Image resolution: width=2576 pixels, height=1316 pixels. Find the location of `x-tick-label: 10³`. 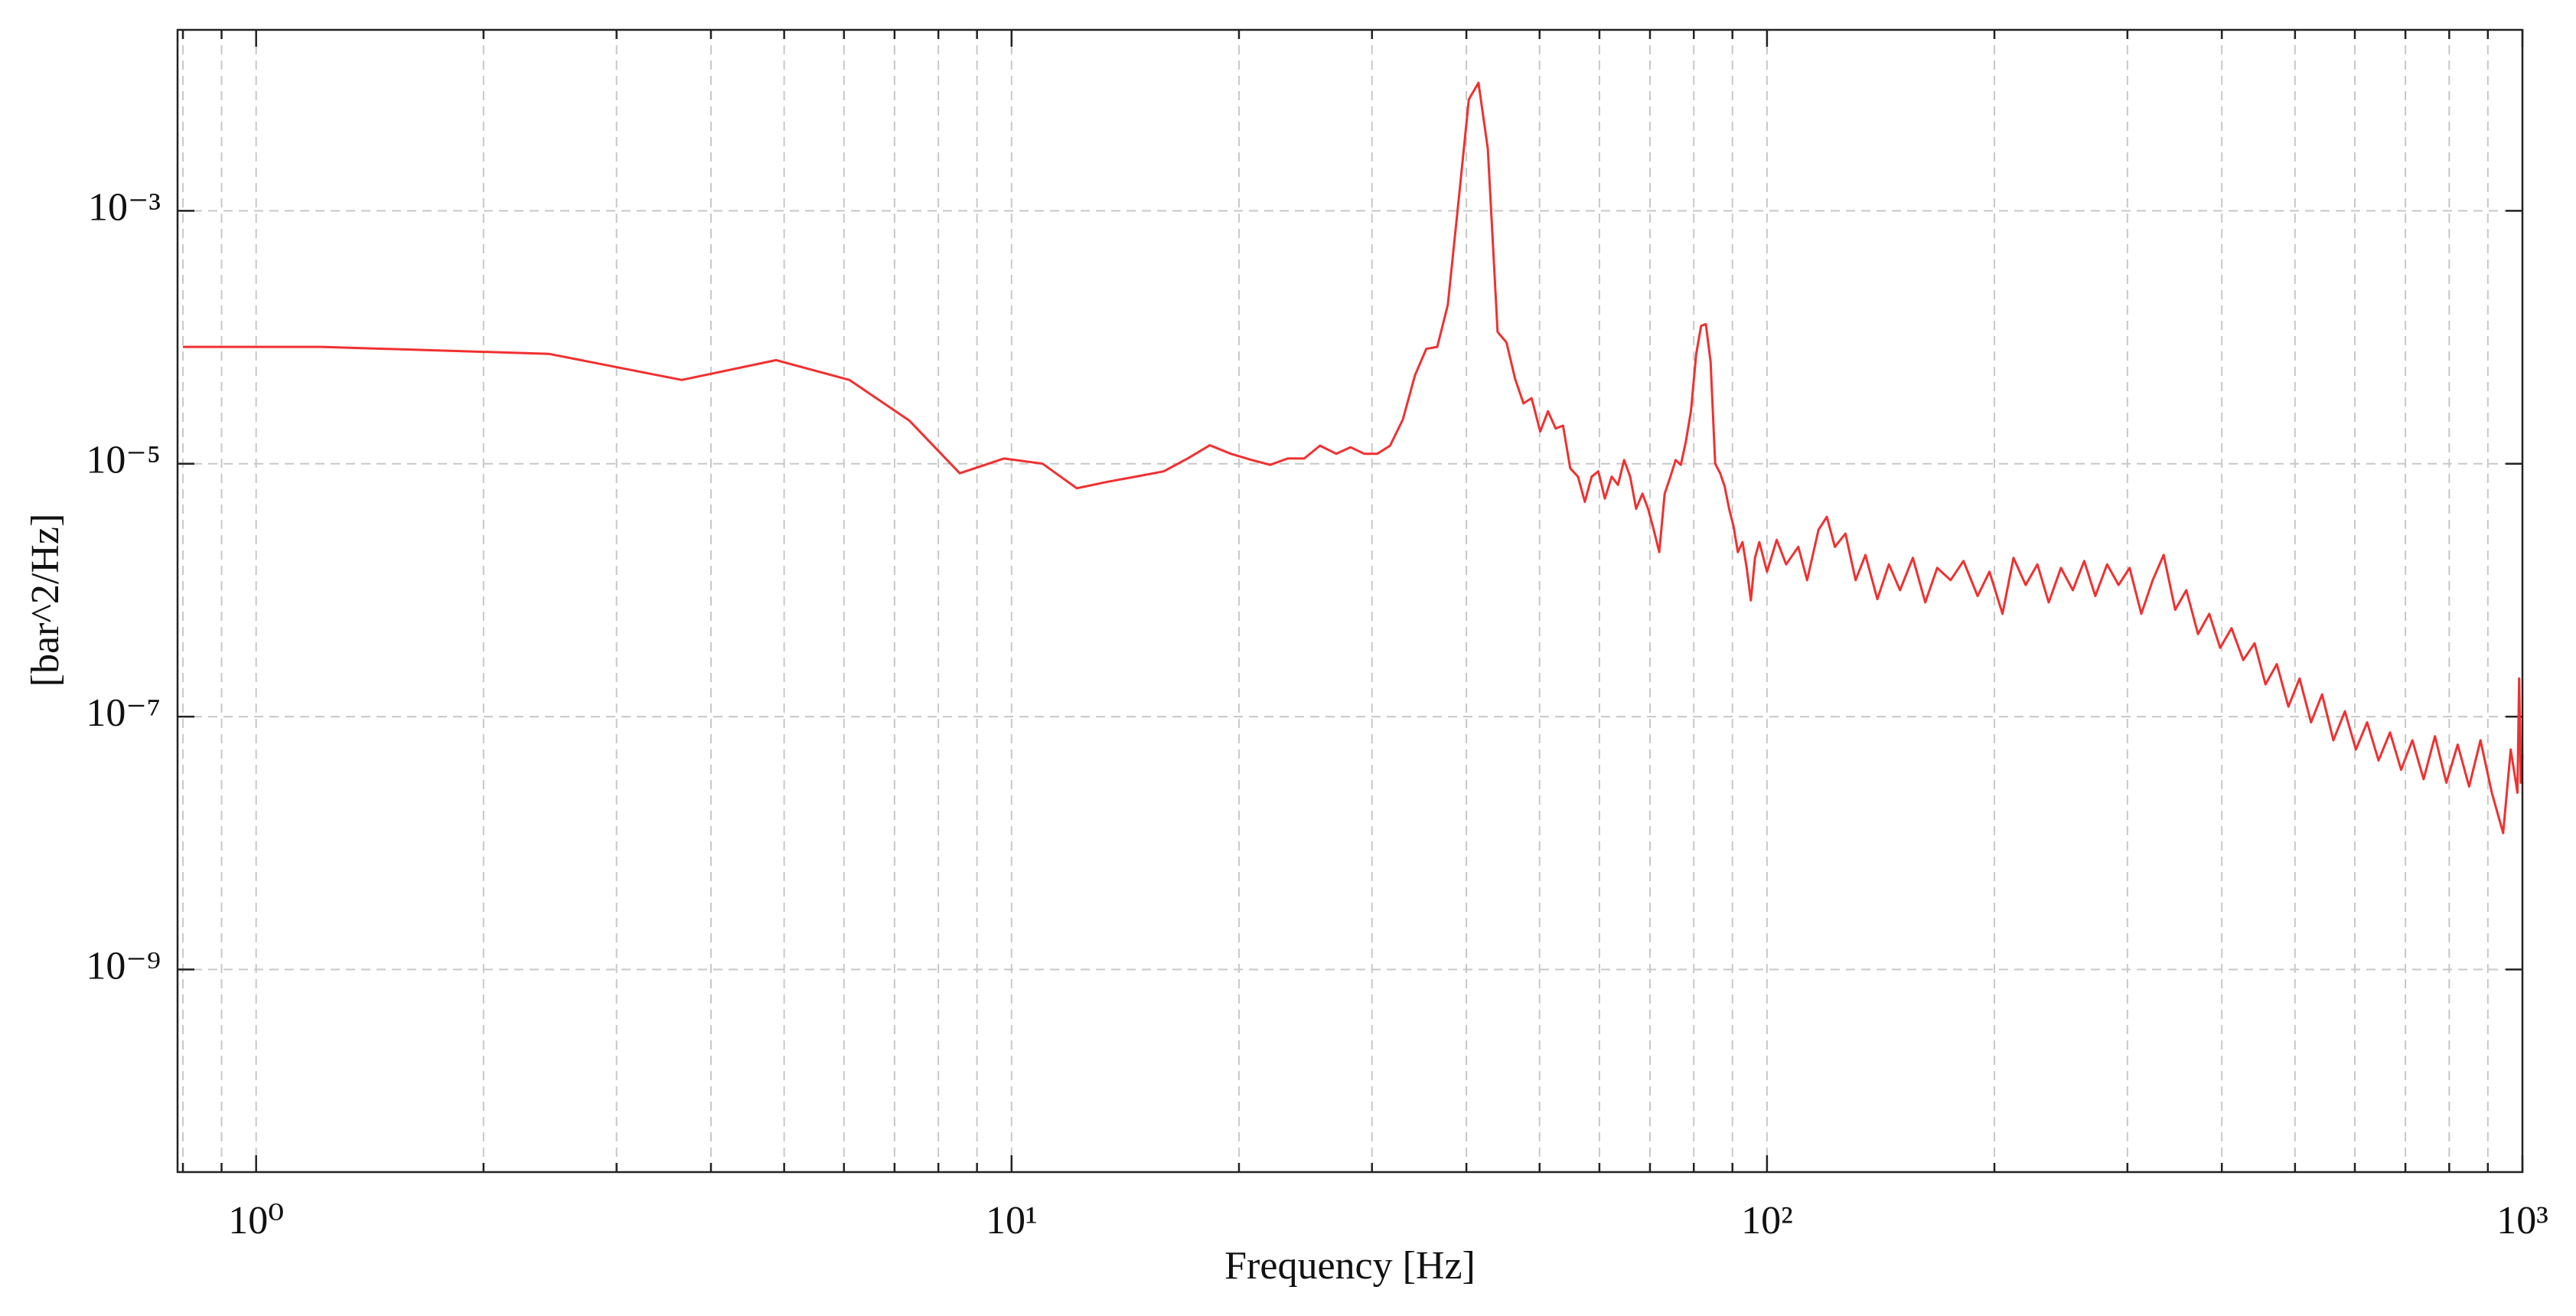

x-tick-label: 10³ is located at coordinates (2522, 1221).